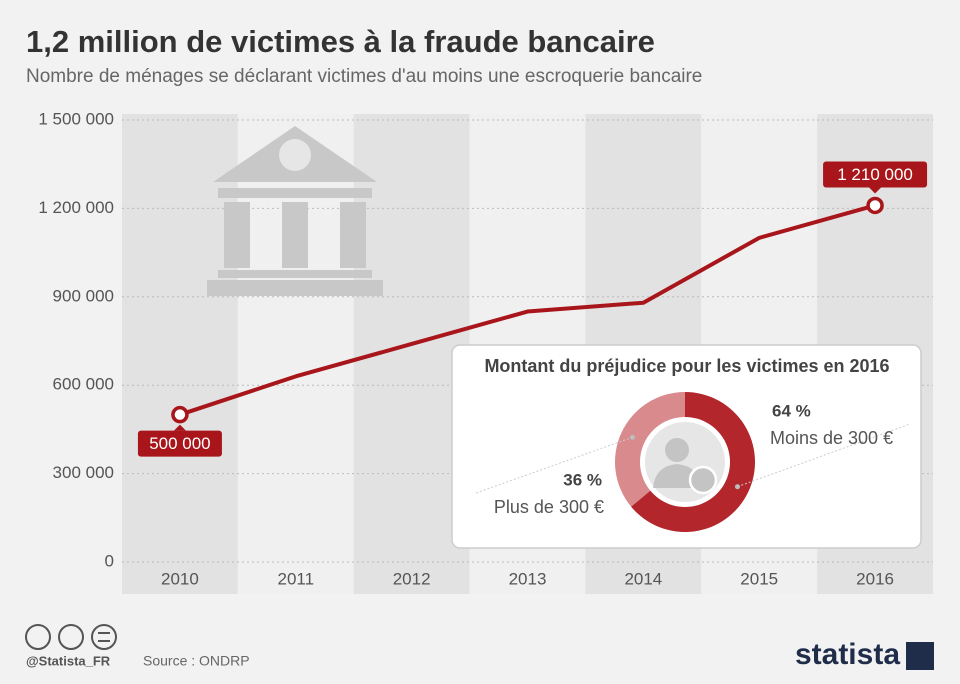 The image size is (960, 684). Describe the element at coordinates (295, 155) in the screenshot. I see `euro-disc` at that location.